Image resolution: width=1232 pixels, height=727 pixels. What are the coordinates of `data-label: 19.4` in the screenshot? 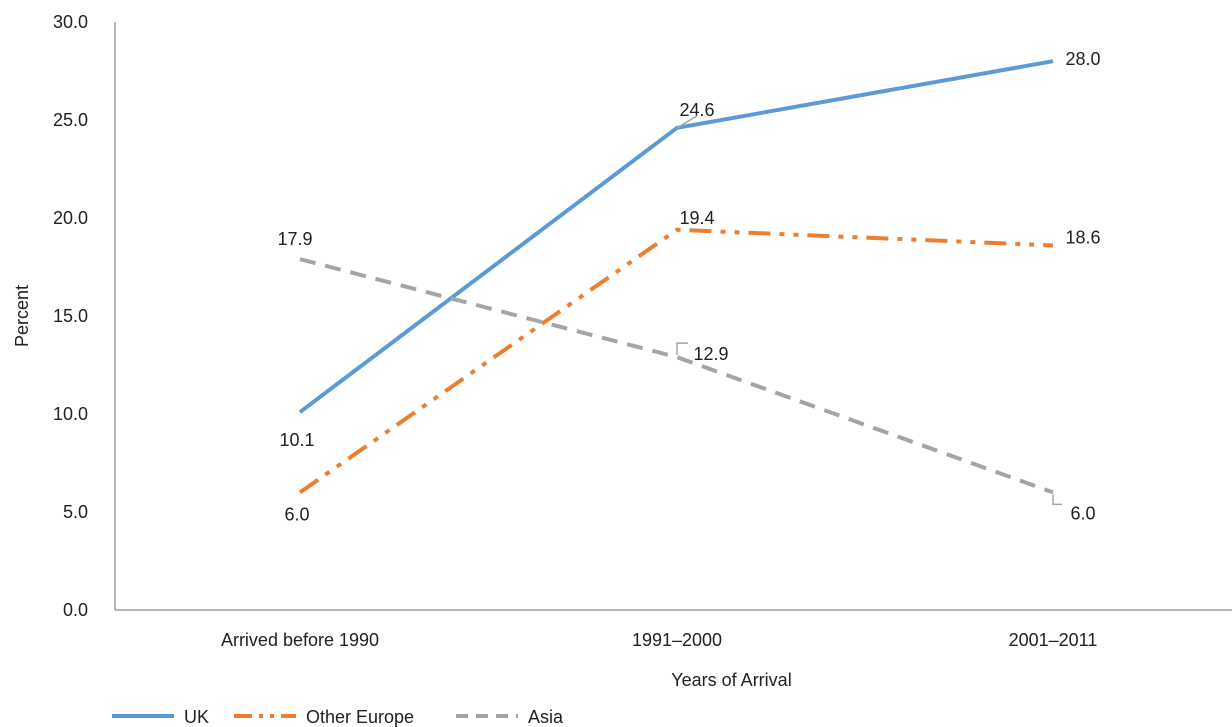 It's located at (696, 218).